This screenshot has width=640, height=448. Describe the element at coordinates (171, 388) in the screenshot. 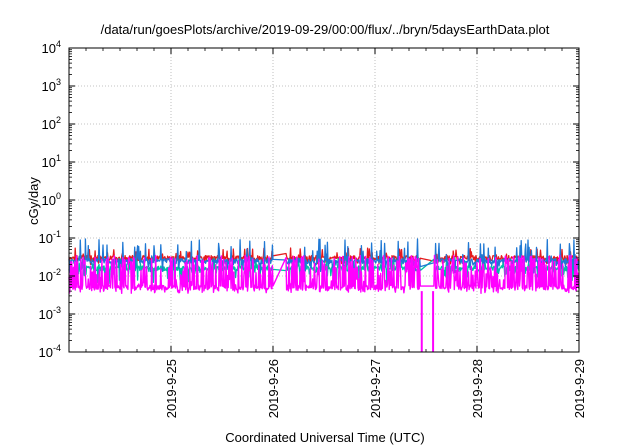

I see `x-tick-label: 2019-9-25` at that location.